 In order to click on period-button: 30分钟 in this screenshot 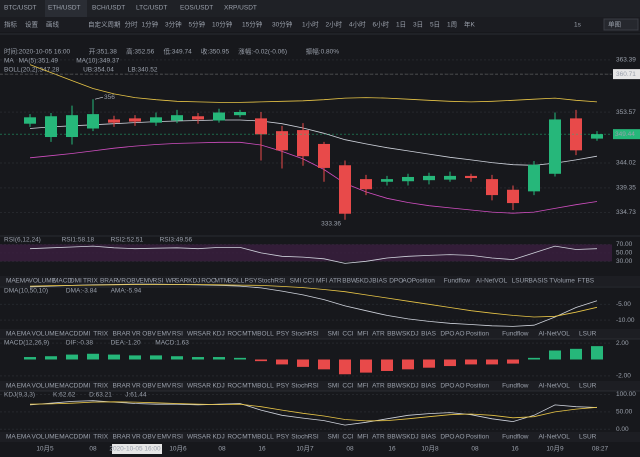, I will do `click(282, 24)`.